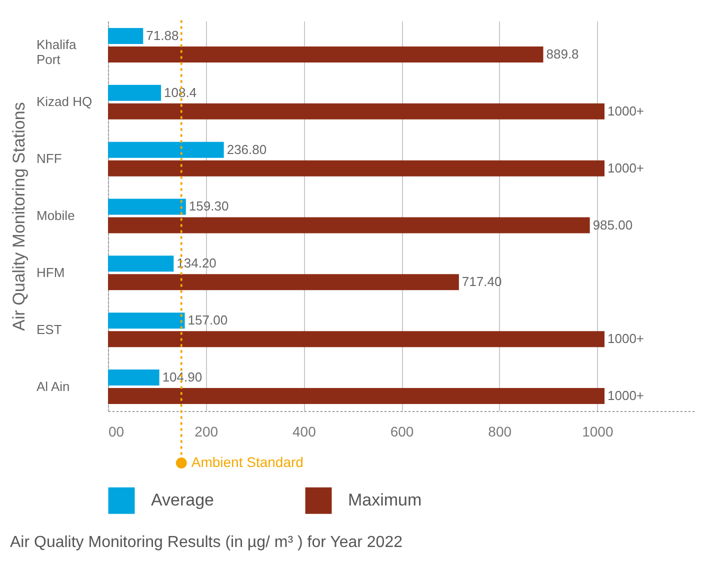 The width and height of the screenshot is (722, 569). Describe the element at coordinates (562, 54) in the screenshot. I see `data-label: 889.8` at that location.